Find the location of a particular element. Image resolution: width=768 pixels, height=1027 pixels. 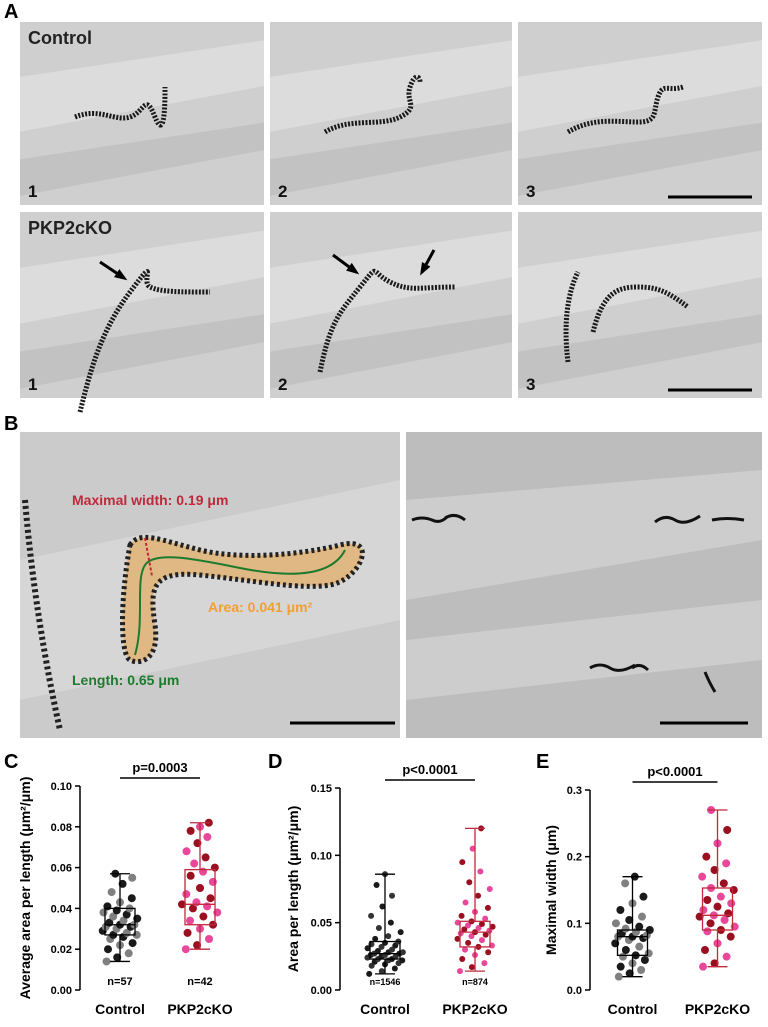

annotation: Maximal width: 0.19 μm is located at coordinates (150, 500).